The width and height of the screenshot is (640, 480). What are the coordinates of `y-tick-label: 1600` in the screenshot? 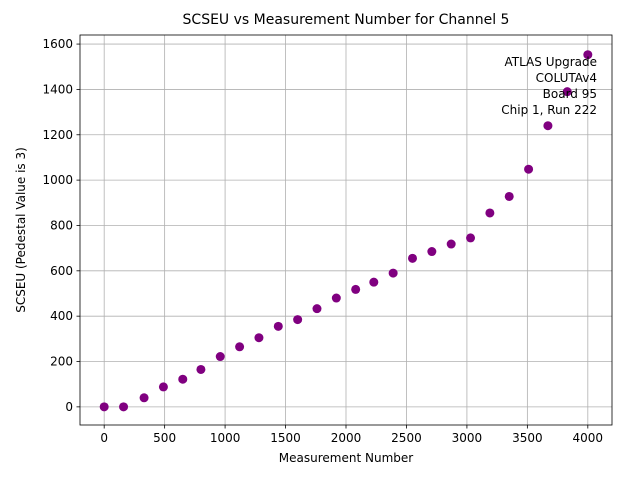 It's located at (57, 44).